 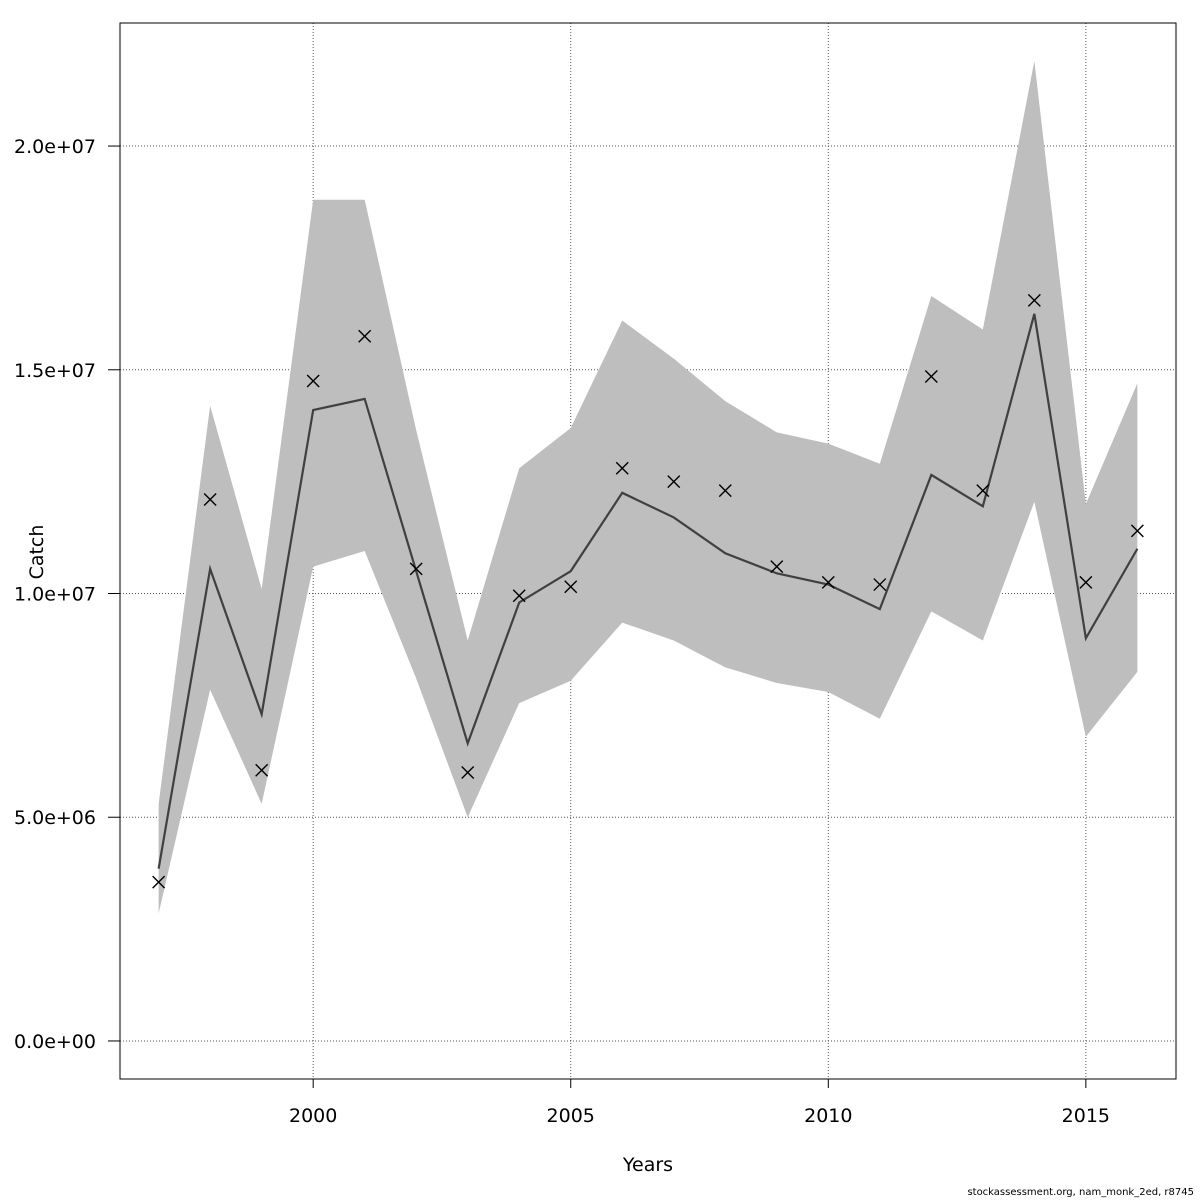 What do you see at coordinates (571, 1116) in the screenshot?
I see `x-tick-label: 2005` at bounding box center [571, 1116].